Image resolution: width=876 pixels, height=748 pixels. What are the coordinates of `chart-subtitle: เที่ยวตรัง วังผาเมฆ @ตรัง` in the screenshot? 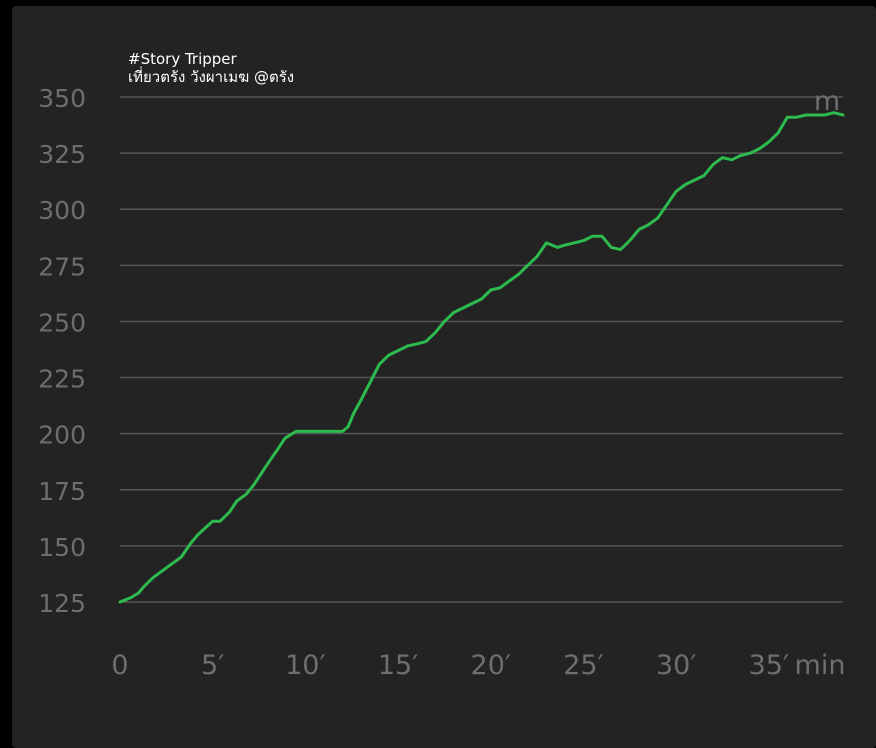 It's located at (211, 77).